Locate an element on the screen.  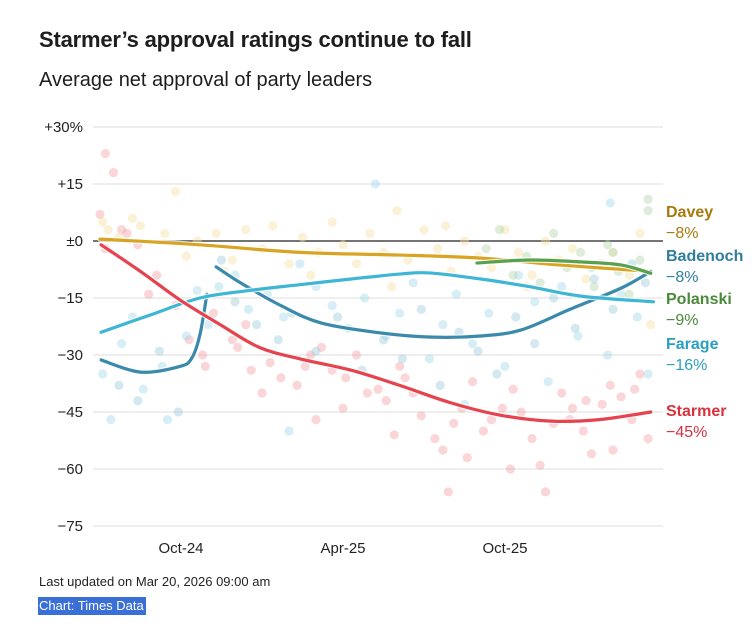
y-tick-label: −45 is located at coordinates (70, 412).